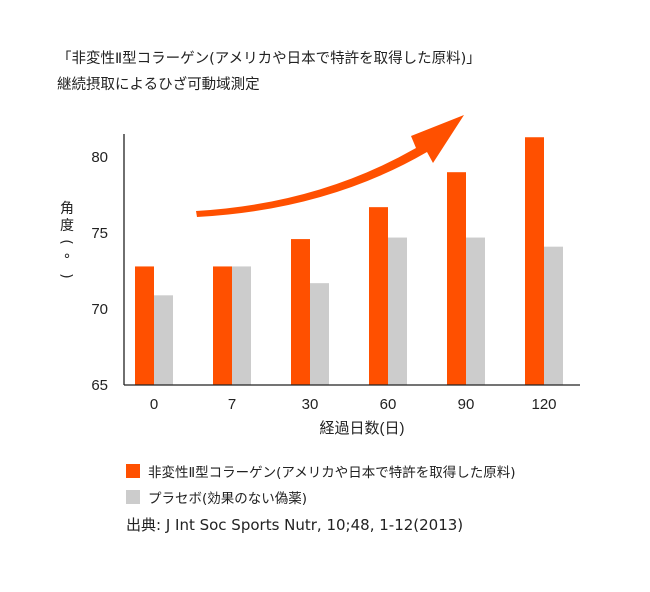  I want to click on y-axis-label-char: (, so click(66, 241).